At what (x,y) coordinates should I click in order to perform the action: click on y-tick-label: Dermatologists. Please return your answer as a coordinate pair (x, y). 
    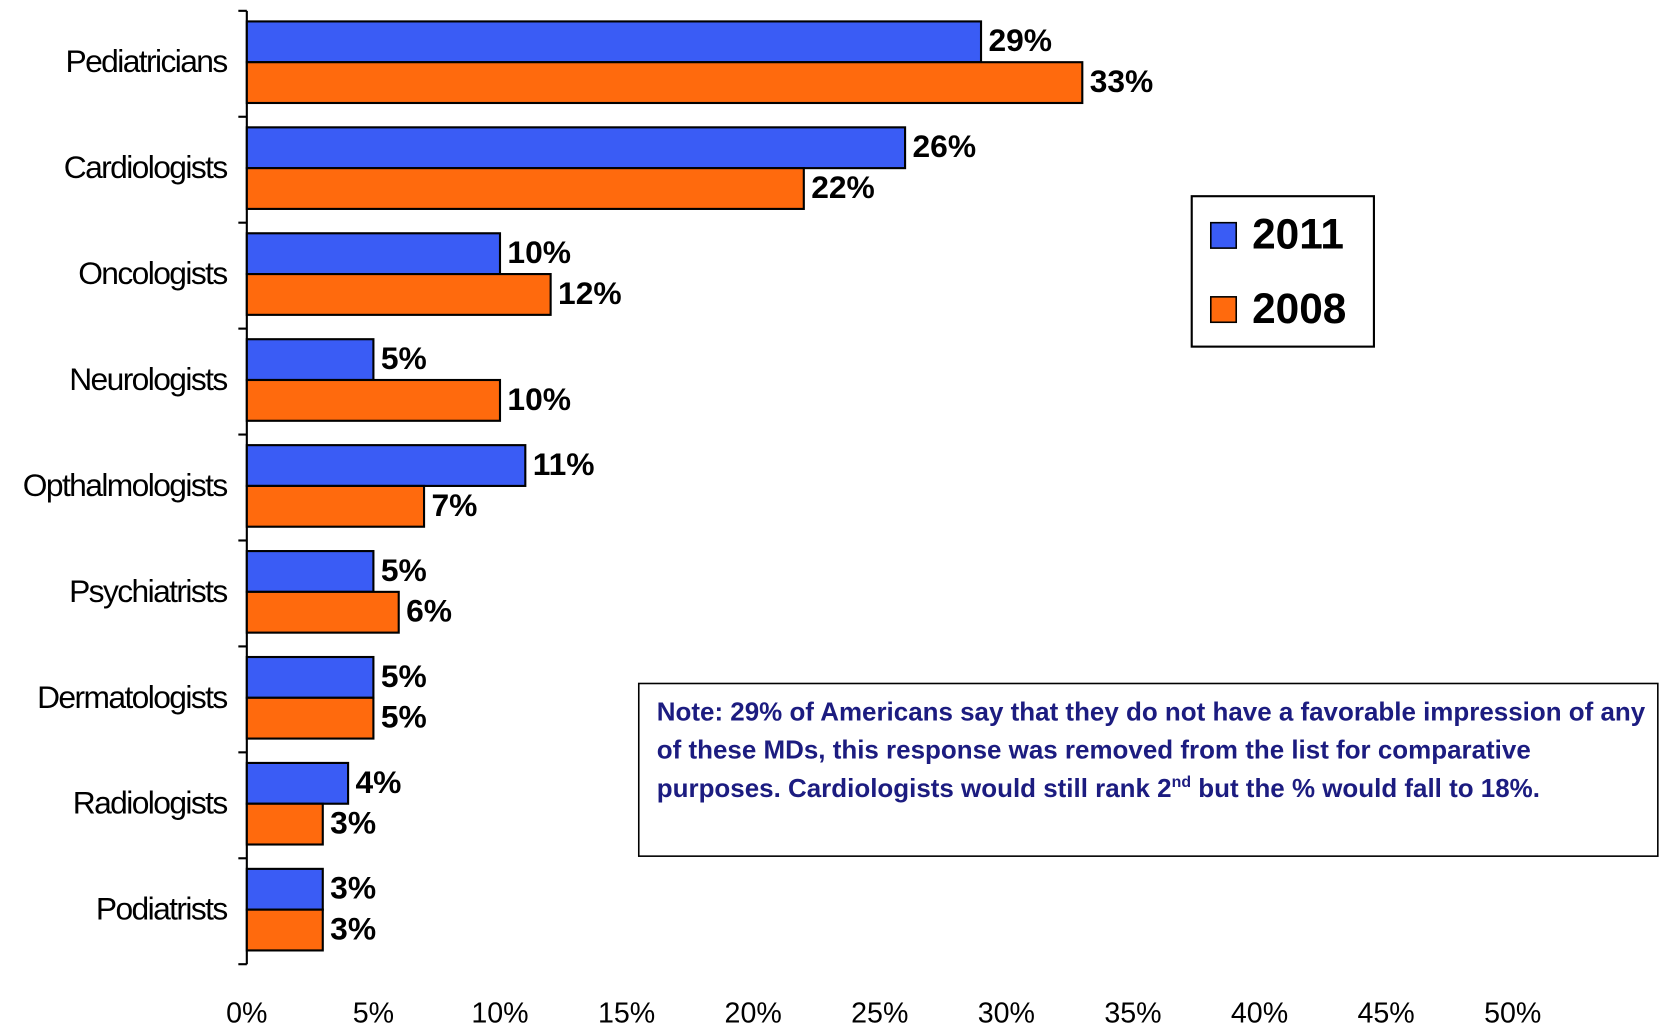
    Looking at the image, I should click on (132, 697).